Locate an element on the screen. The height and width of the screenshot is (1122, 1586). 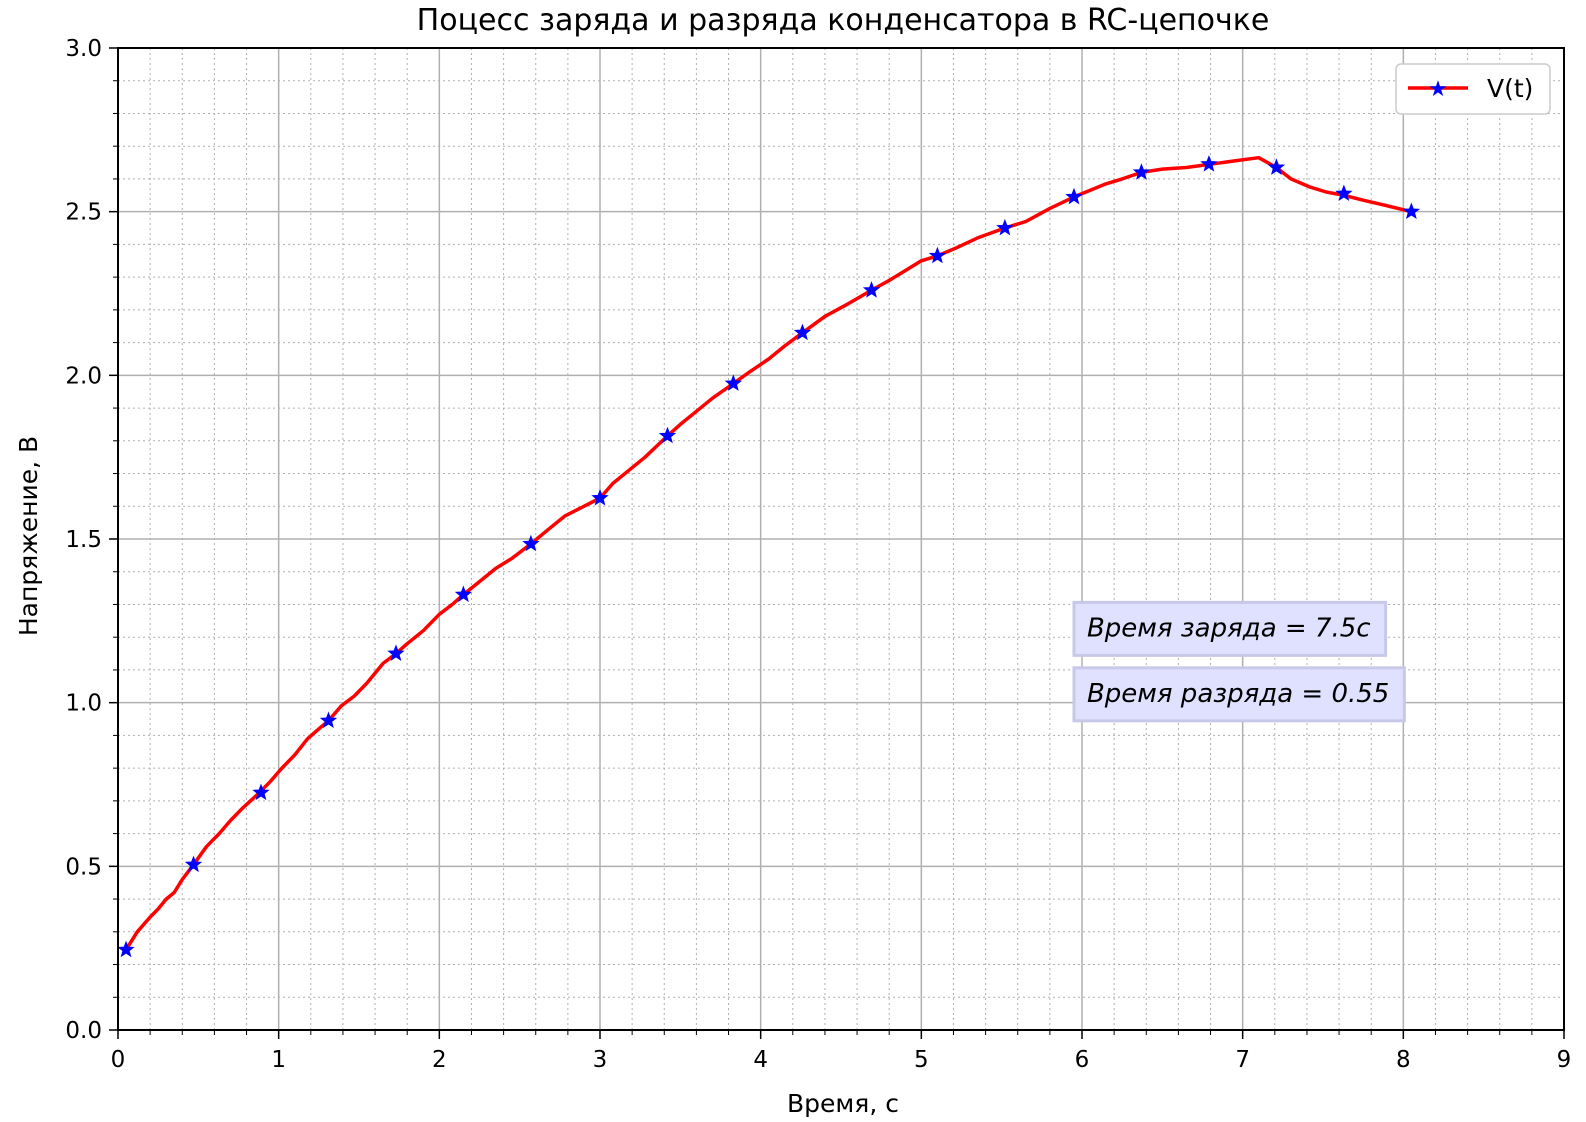
y-tick-label: 0.5 is located at coordinates (83, 867).